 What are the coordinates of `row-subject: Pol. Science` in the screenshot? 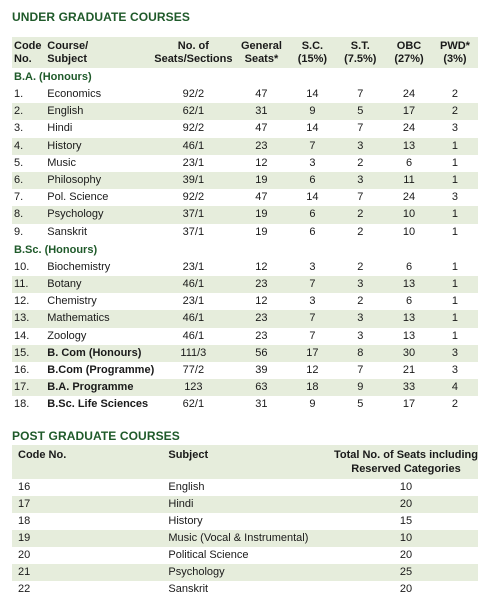 It's located at (78, 197).